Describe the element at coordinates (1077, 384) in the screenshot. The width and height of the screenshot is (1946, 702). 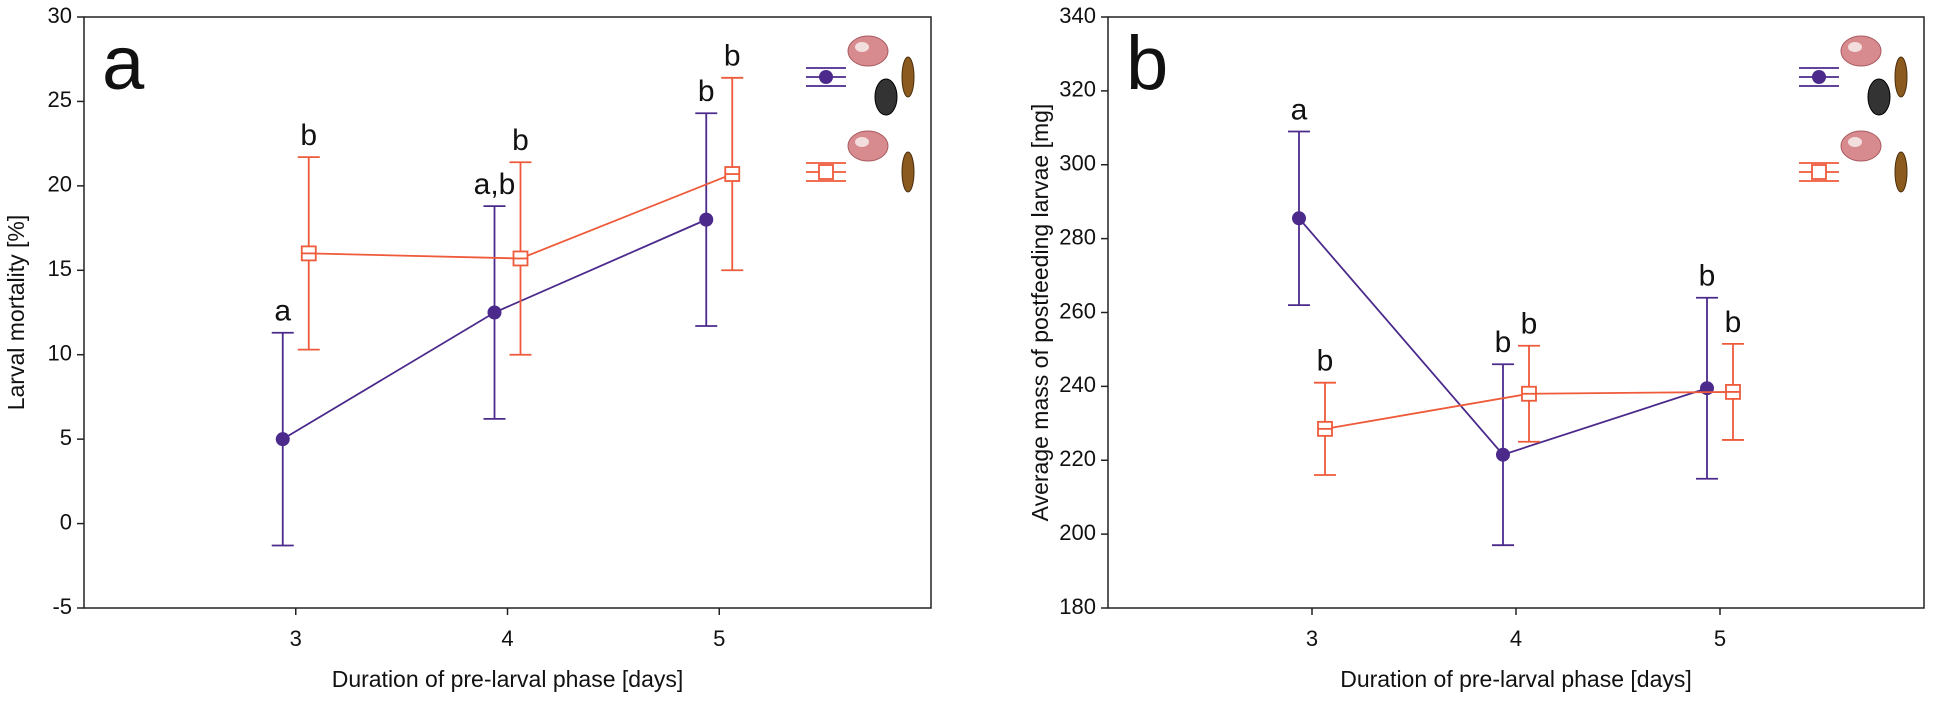
I see `y-tick-label: 240` at that location.